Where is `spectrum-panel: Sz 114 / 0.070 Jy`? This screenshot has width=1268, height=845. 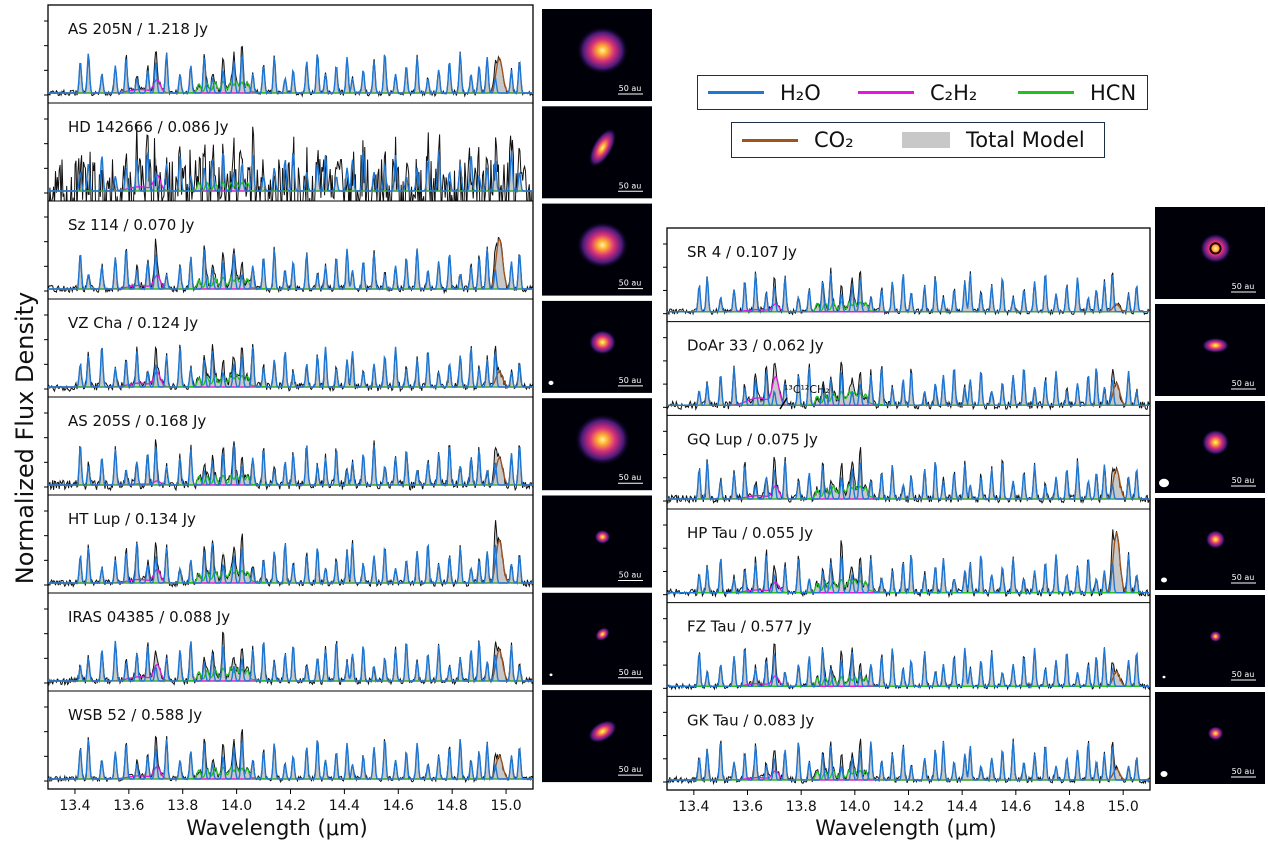
spectrum-panel: Sz 114 / 0.070 Jy is located at coordinates (288, 255).